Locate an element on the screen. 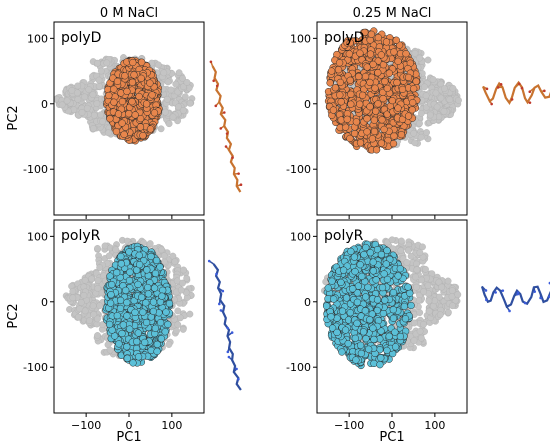 The height and width of the screenshot is (447, 550). x-axis-label-left: PC1 is located at coordinates (128, 437).